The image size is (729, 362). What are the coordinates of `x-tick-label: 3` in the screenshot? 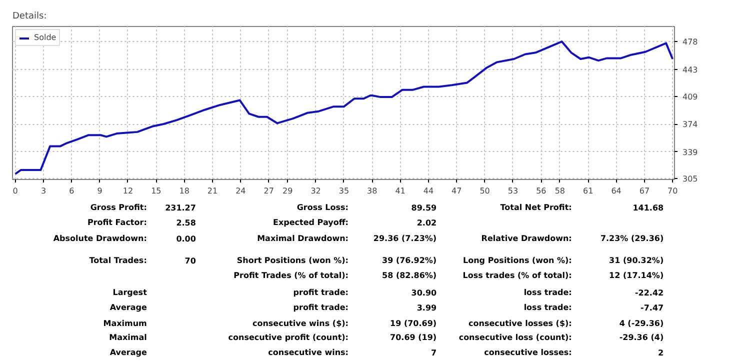 It's located at (43, 191).